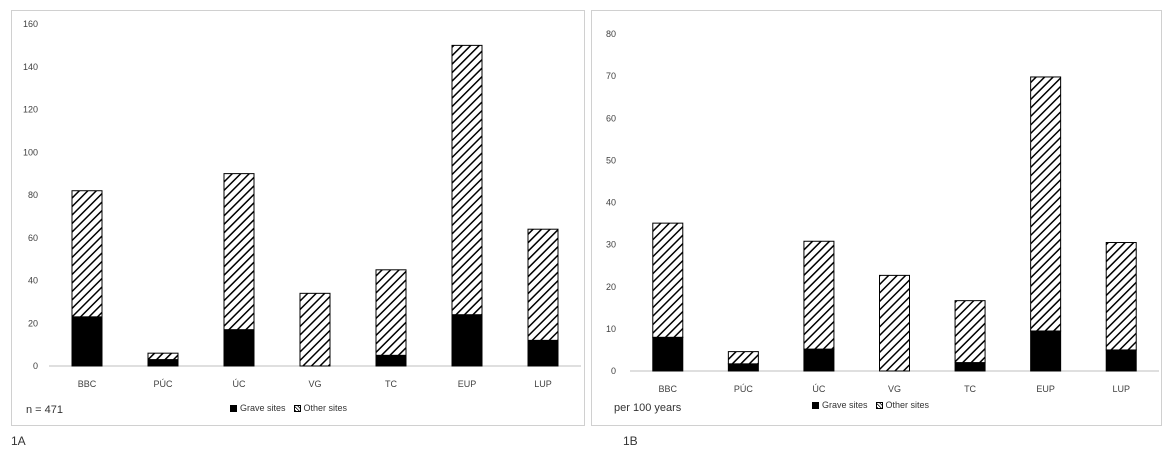 The height and width of the screenshot is (452, 1172). What do you see at coordinates (611, 76) in the screenshot?
I see `y-tick-label: 70` at bounding box center [611, 76].